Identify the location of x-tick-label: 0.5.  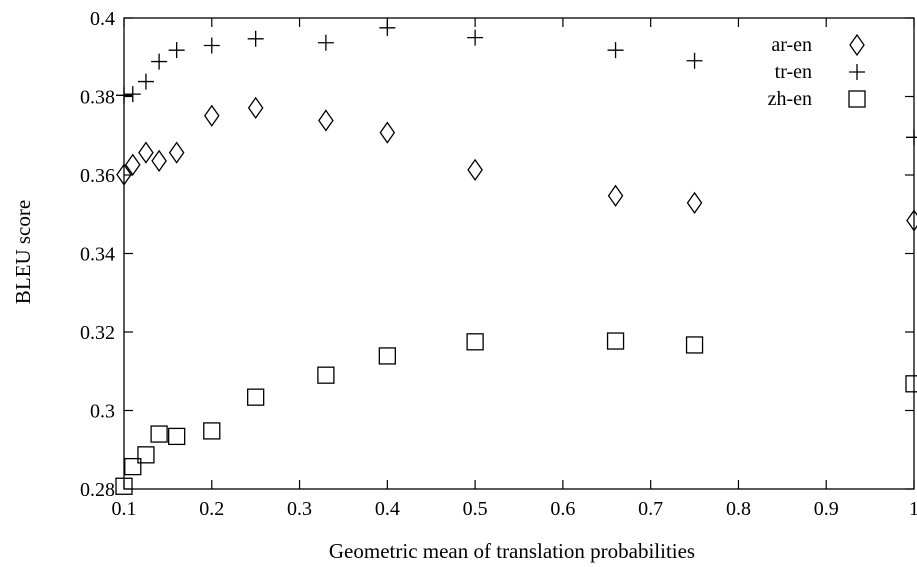
(475, 509).